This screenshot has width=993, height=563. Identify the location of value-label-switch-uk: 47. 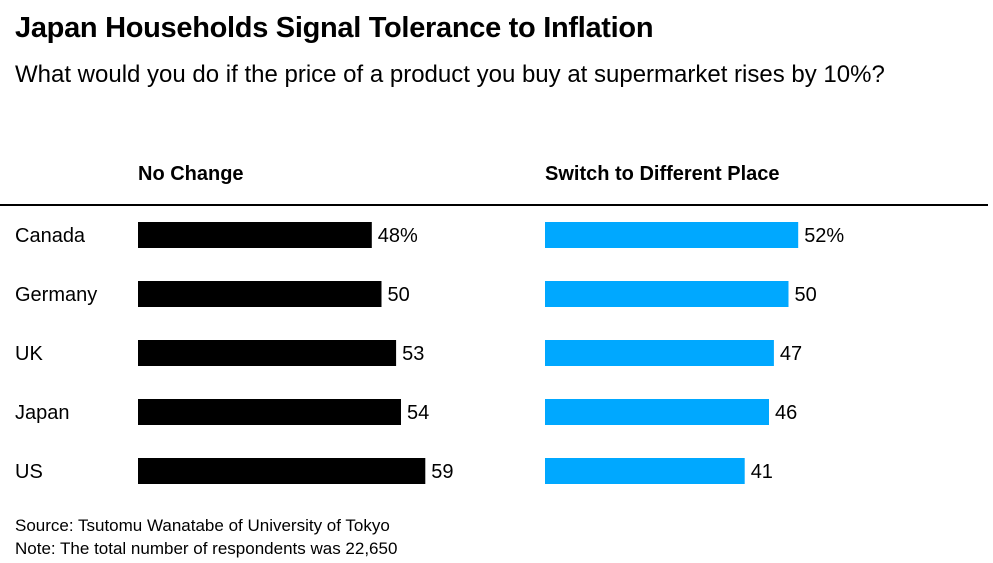
(791, 354).